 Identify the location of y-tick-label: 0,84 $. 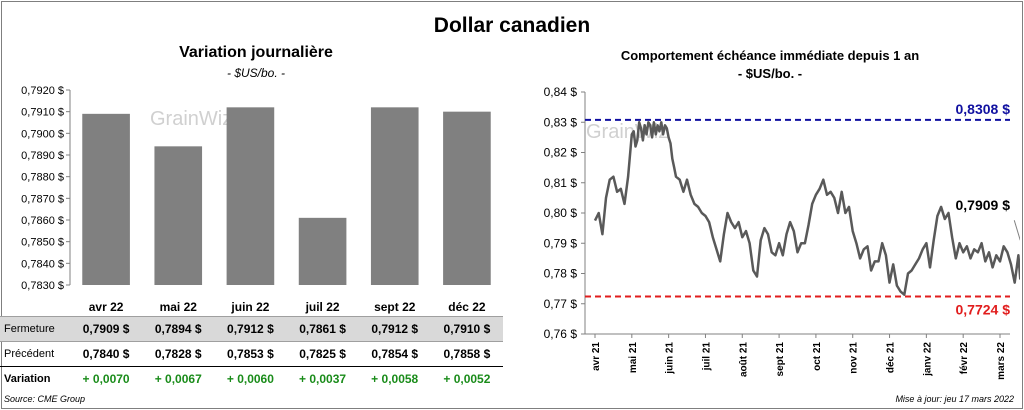
(561, 92).